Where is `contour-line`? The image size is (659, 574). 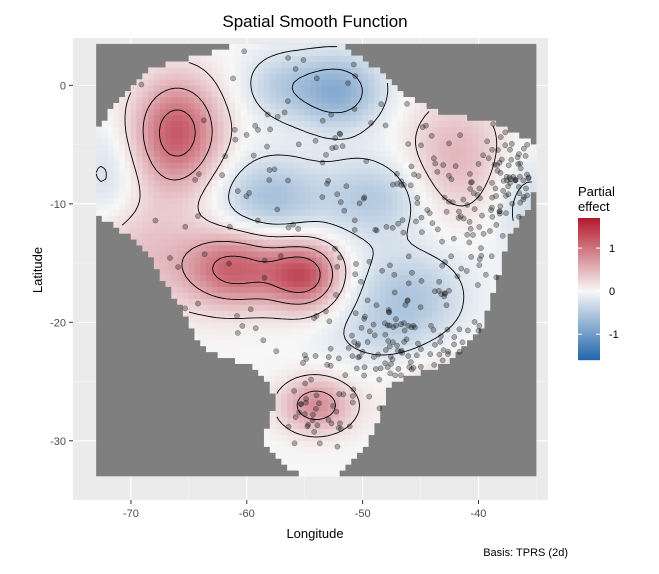
contour-line is located at coordinates (327, 91).